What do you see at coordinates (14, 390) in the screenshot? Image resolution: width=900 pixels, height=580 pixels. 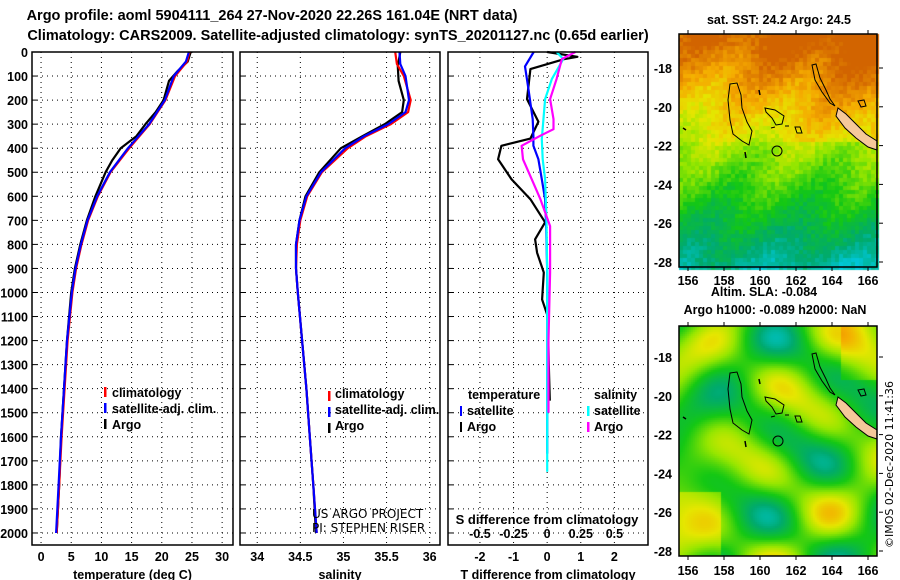 I see `depth-tick-label: 1400` at bounding box center [14, 390].